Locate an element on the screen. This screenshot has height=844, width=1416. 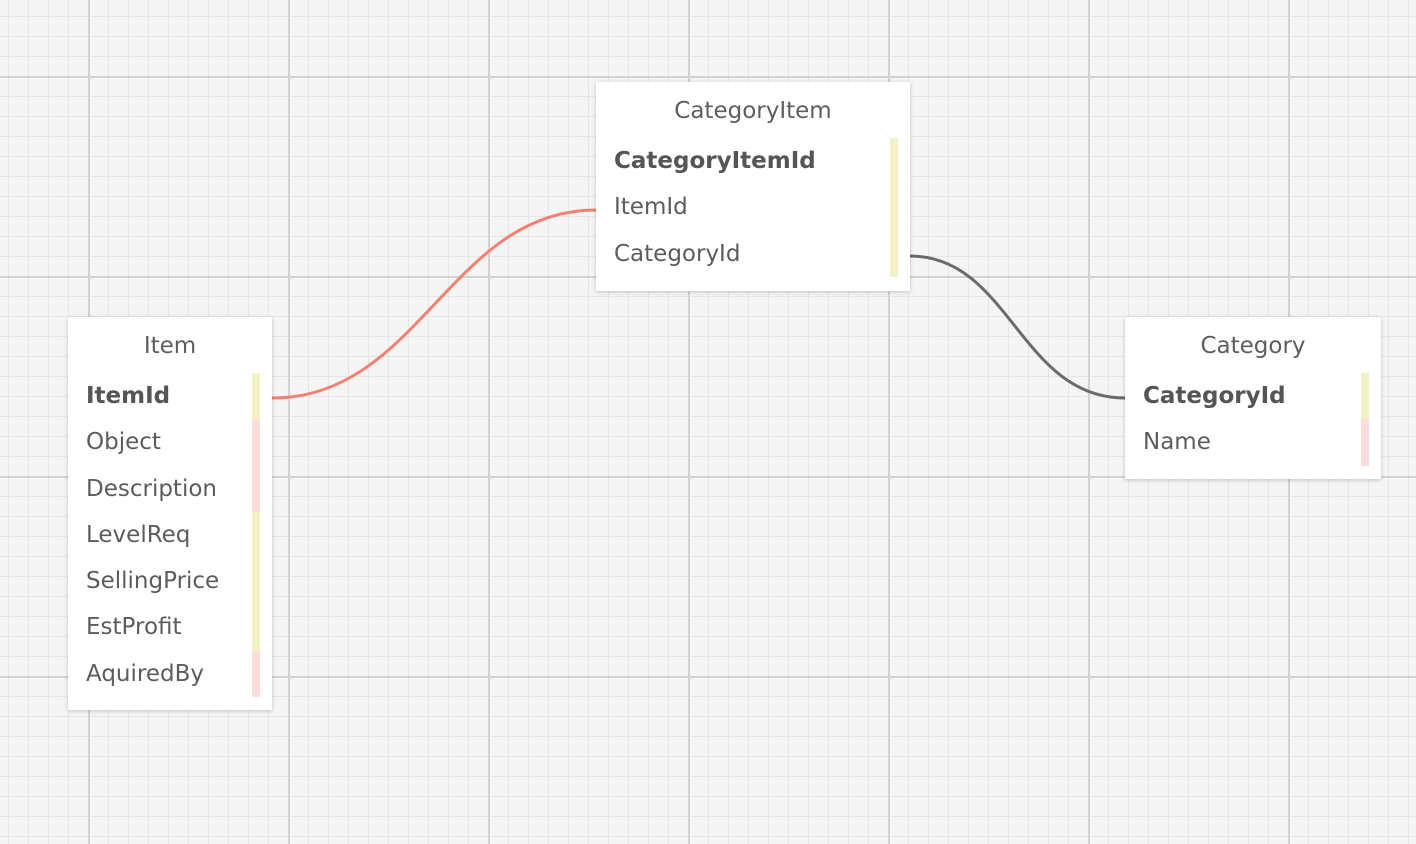
table-category: Category CategoryId Name is located at coordinates (1253, 398).